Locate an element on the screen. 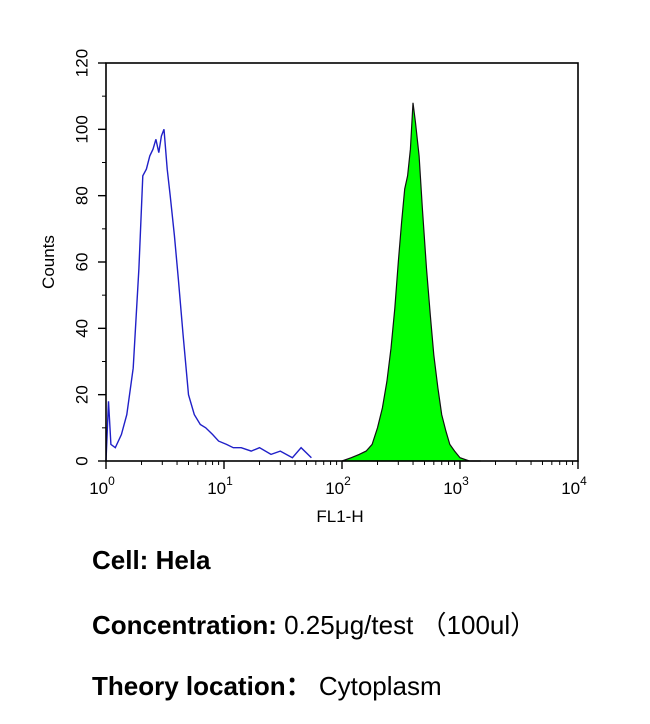 This screenshot has height=724, width=650. cell-value: Hela is located at coordinates (183, 560).